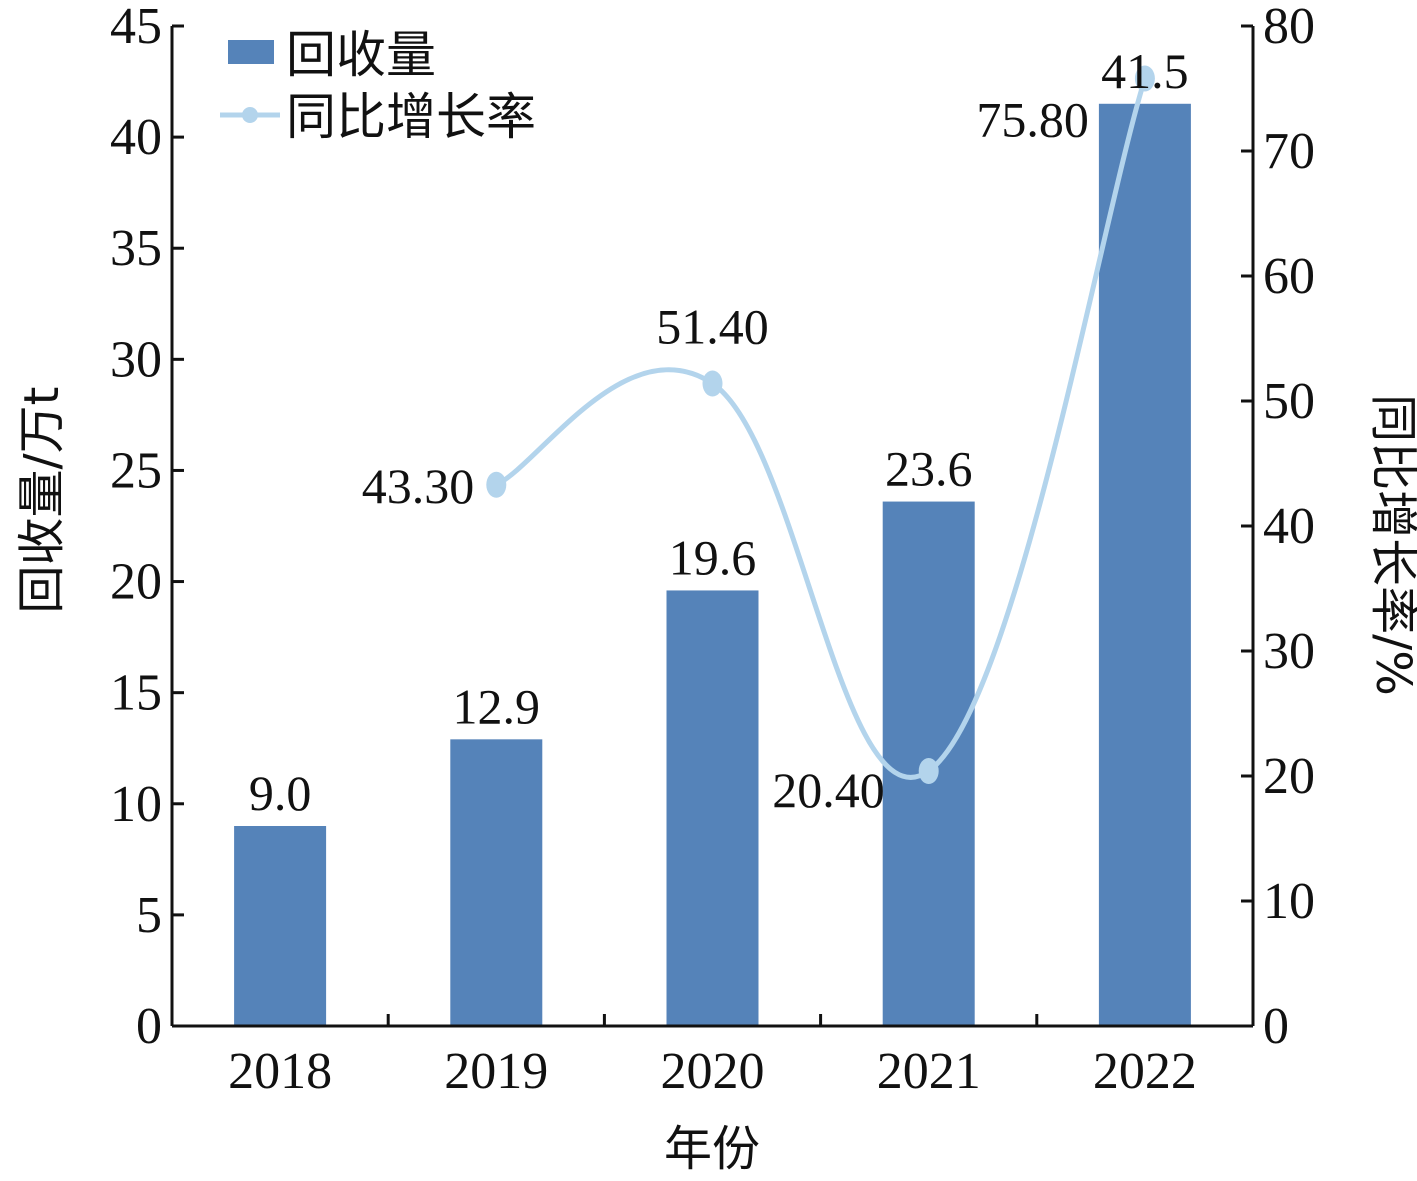  Describe the element at coordinates (378, 86) in the screenshot. I see `legend: 回收量 同比增长率` at that location.